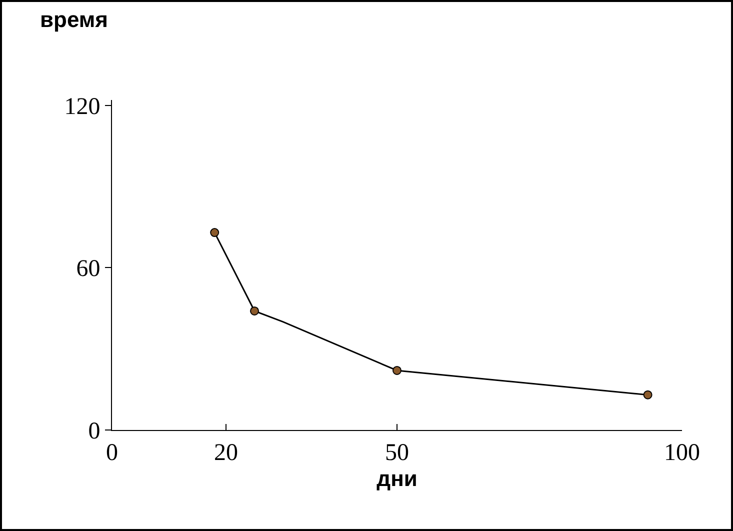  What do you see at coordinates (682, 453) in the screenshot?
I see `x-tick-label: 100` at bounding box center [682, 453].